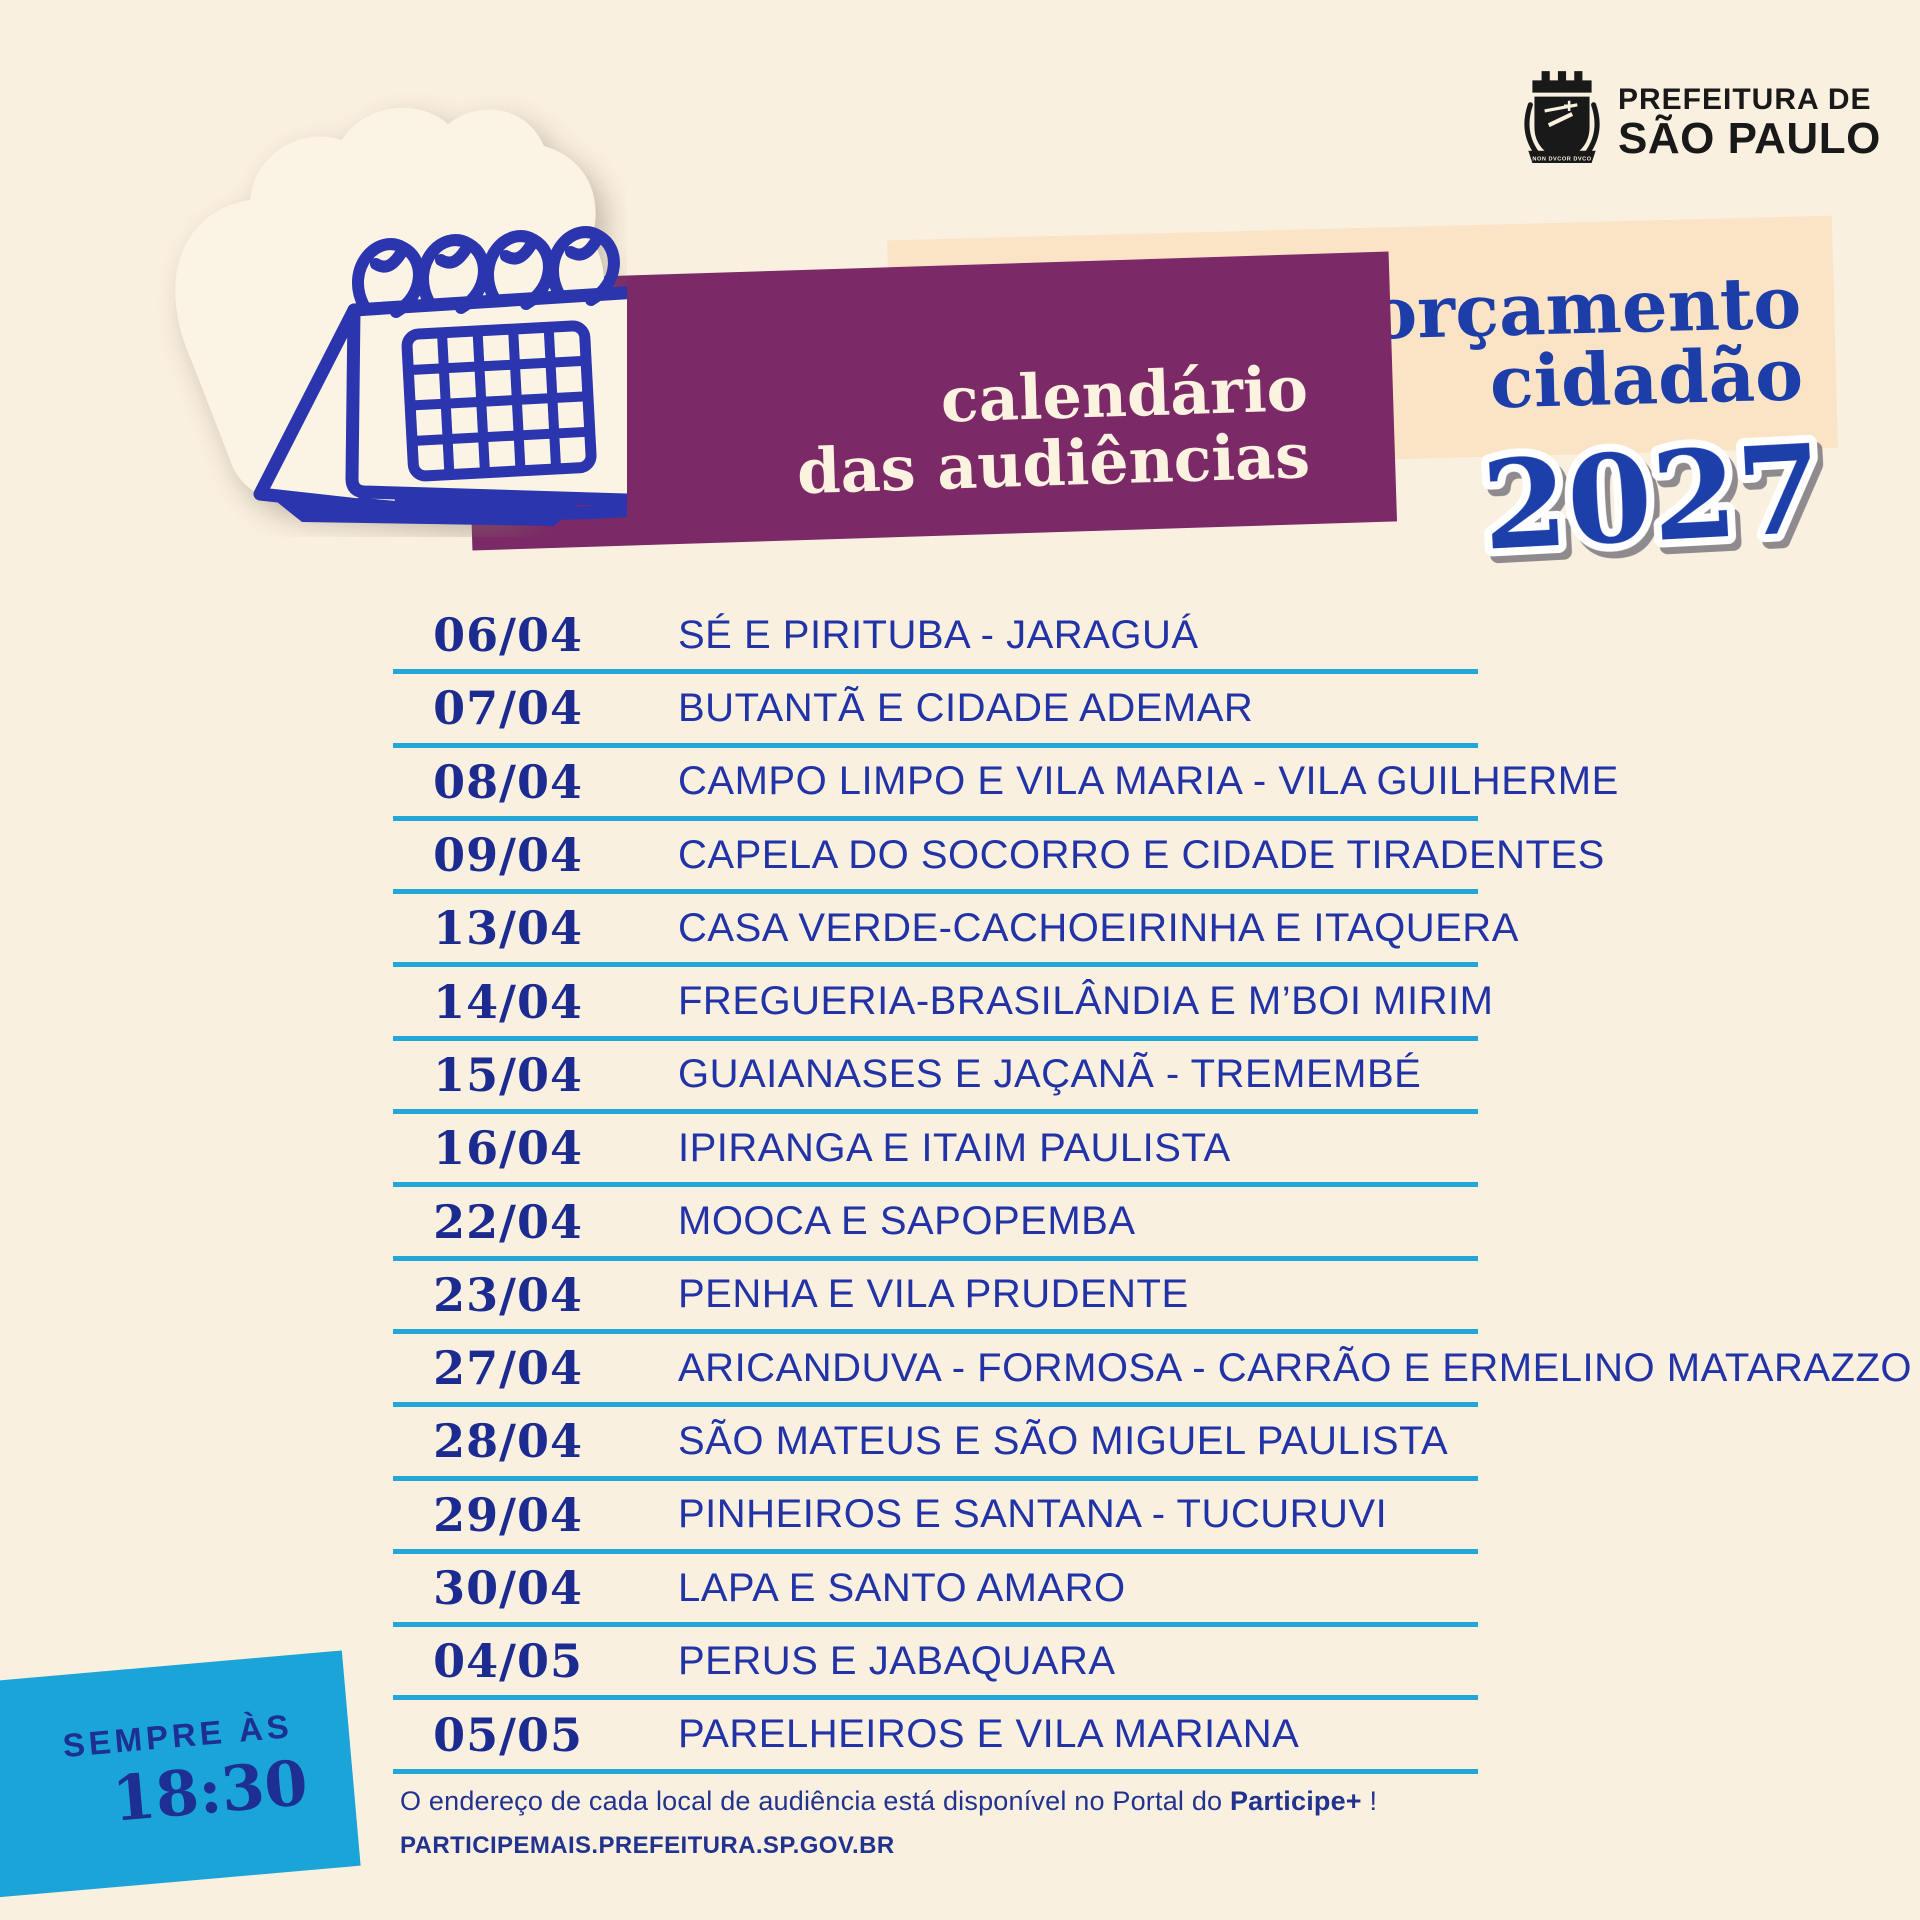  What do you see at coordinates (508, 1148) in the screenshot?
I see `audience-date: 16/04` at bounding box center [508, 1148].